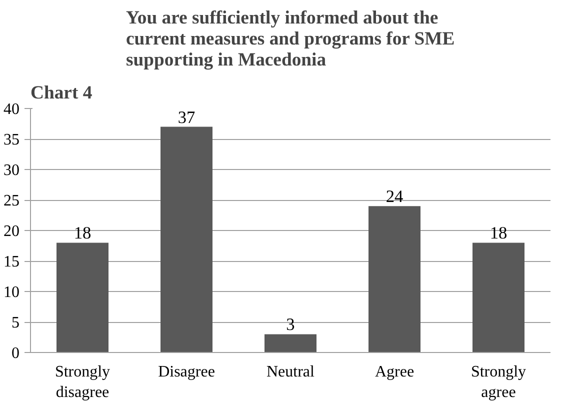 Image resolution: width=579 pixels, height=407 pixels. Describe the element at coordinates (290, 324) in the screenshot. I see `data-label: 3` at that location.